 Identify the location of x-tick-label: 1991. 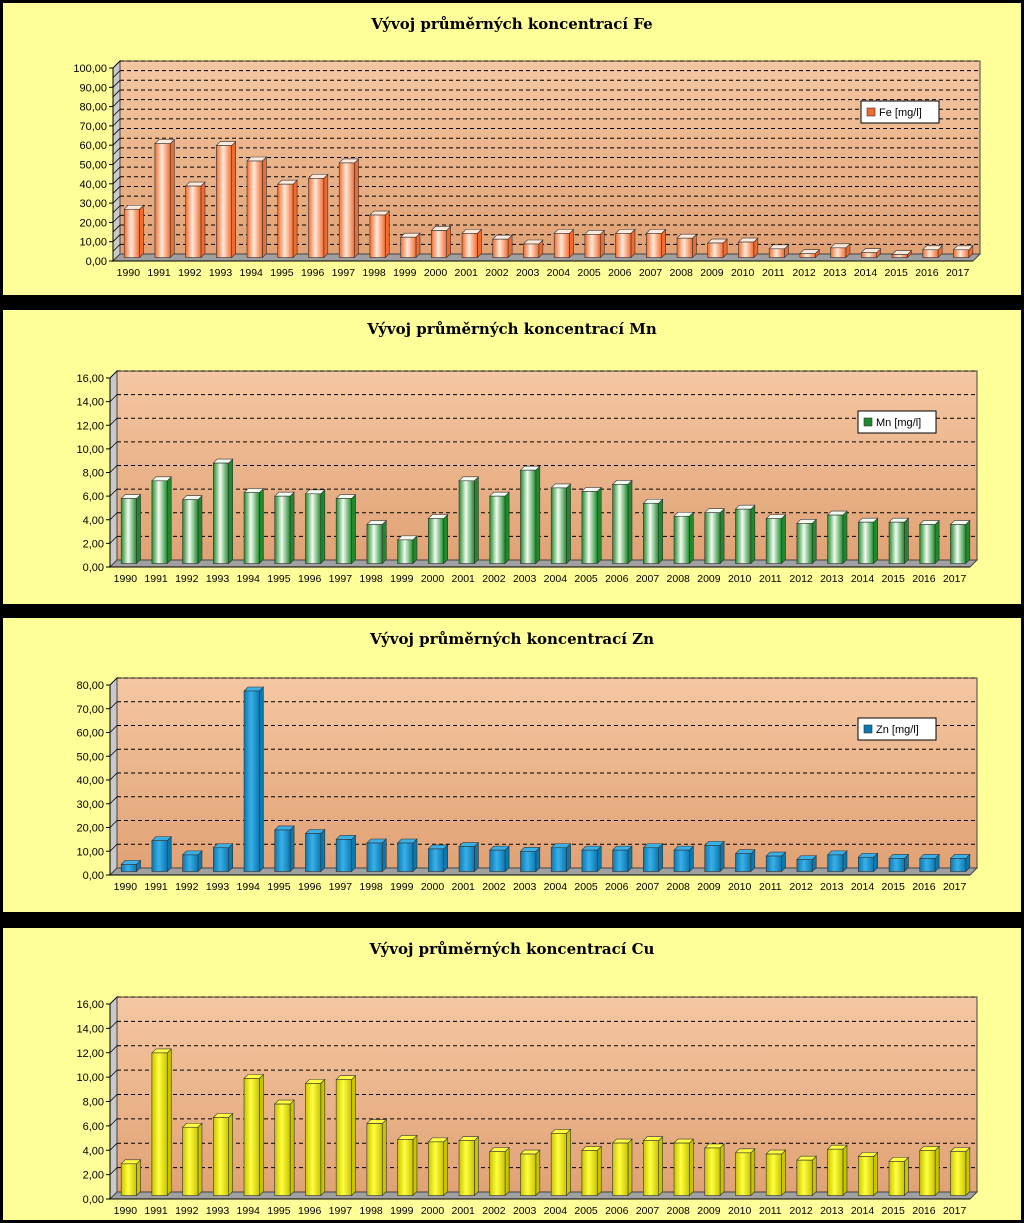
(156, 1211).